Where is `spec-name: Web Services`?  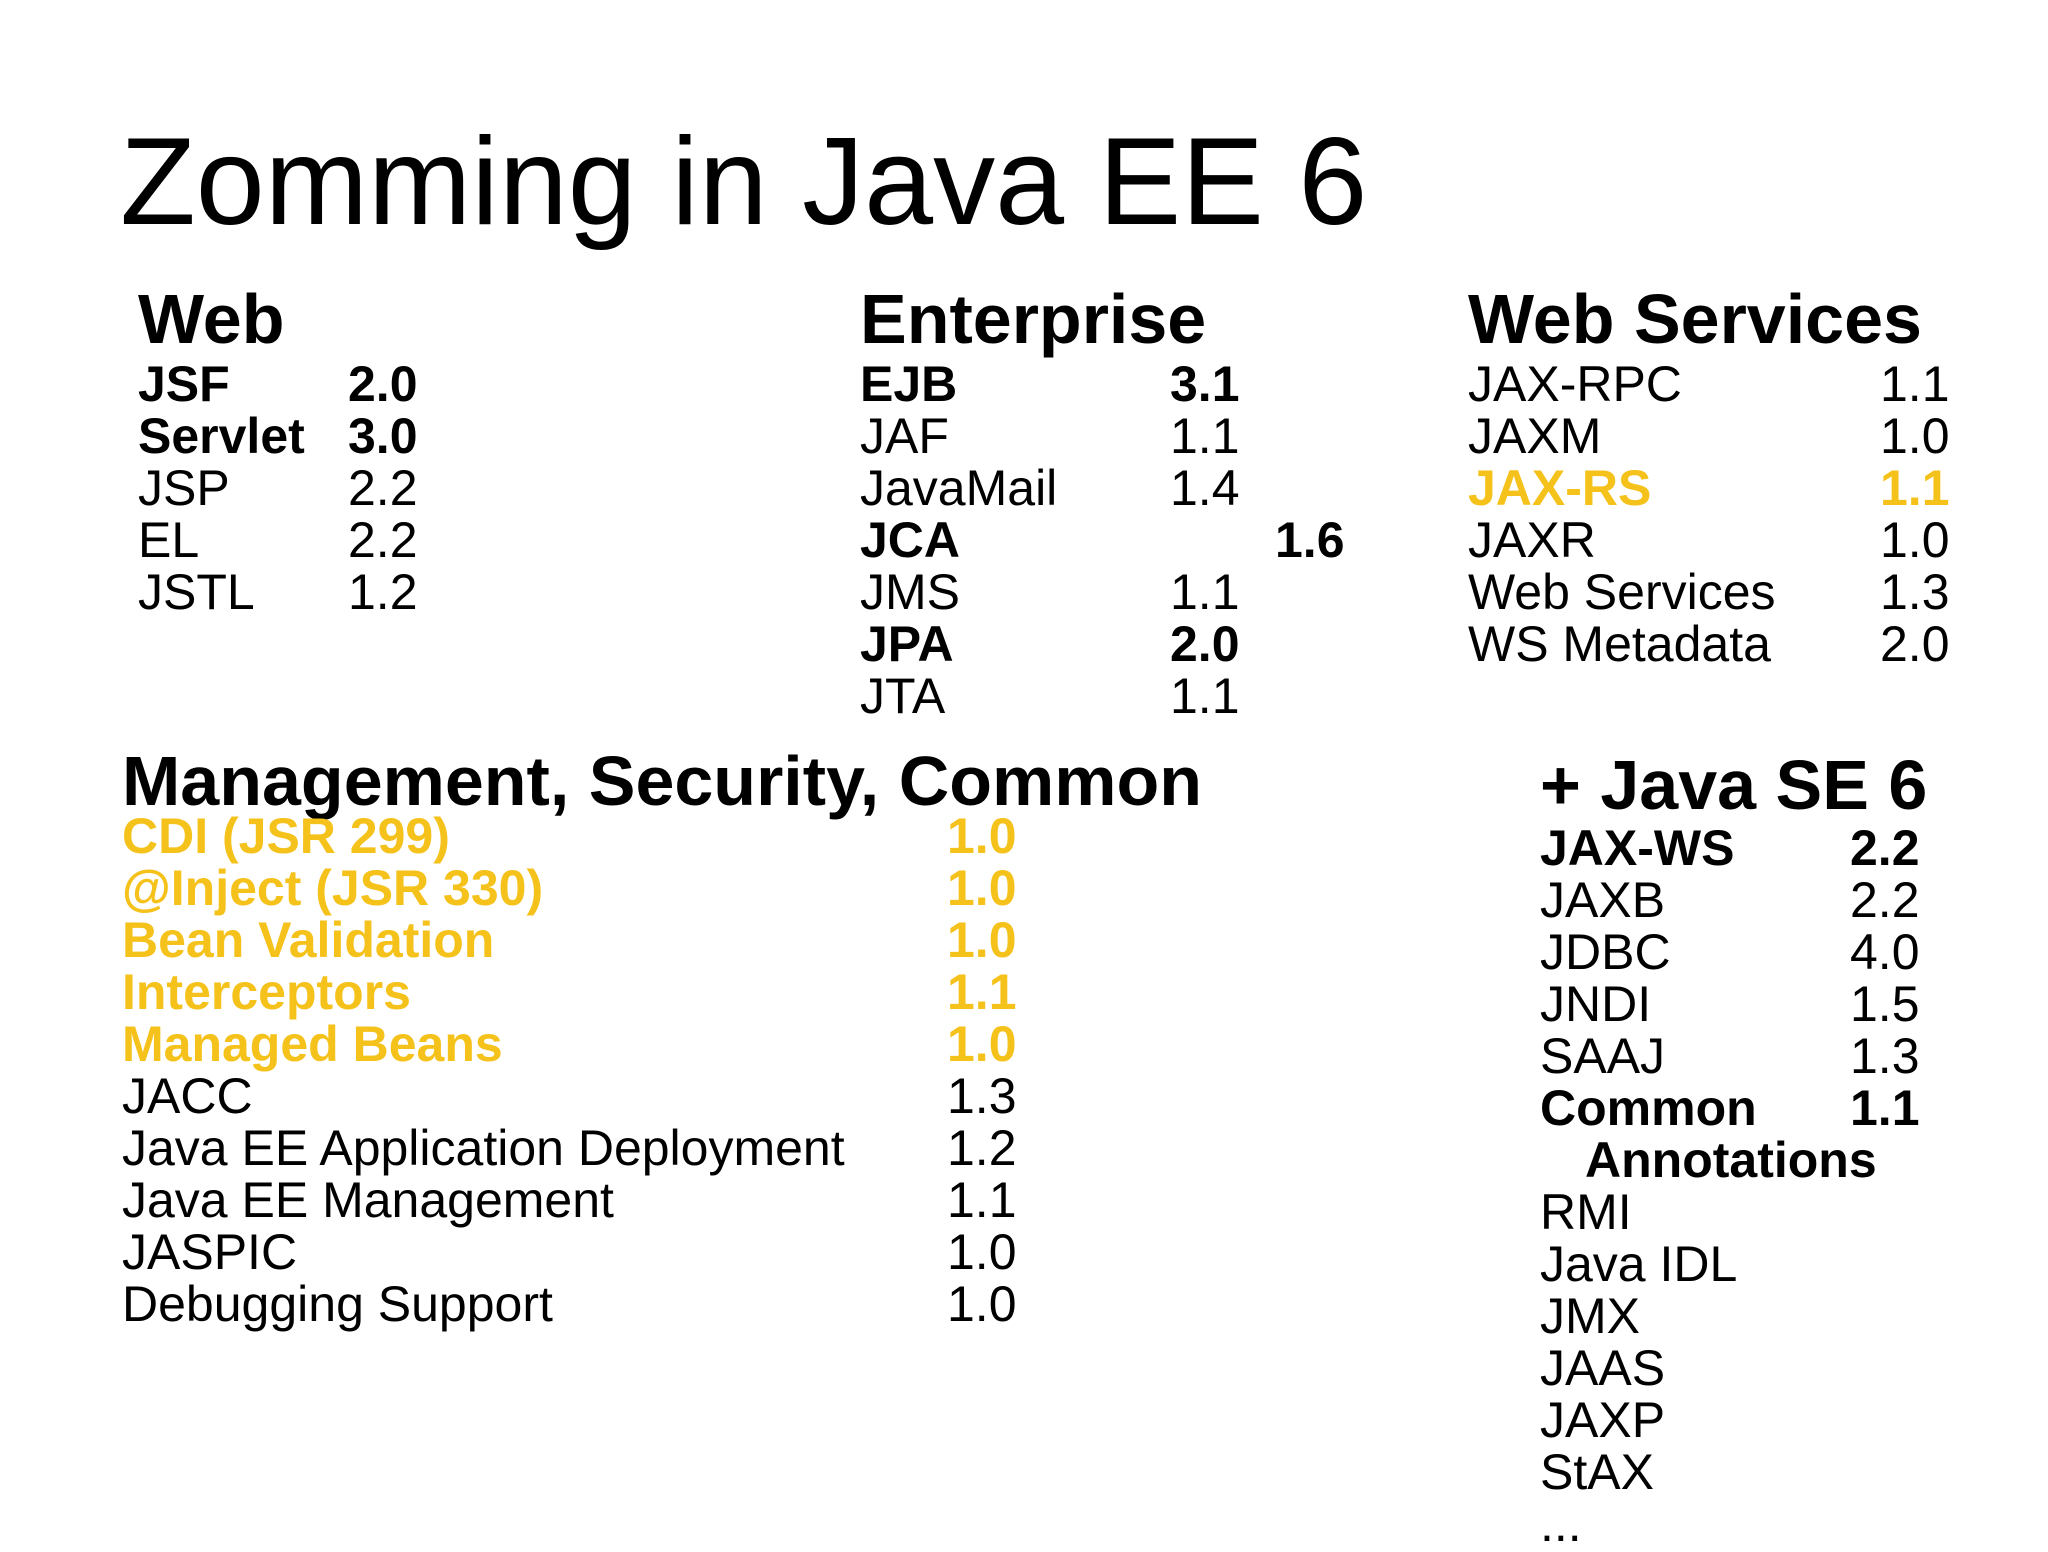 spec-name: Web Services is located at coordinates (1622, 592).